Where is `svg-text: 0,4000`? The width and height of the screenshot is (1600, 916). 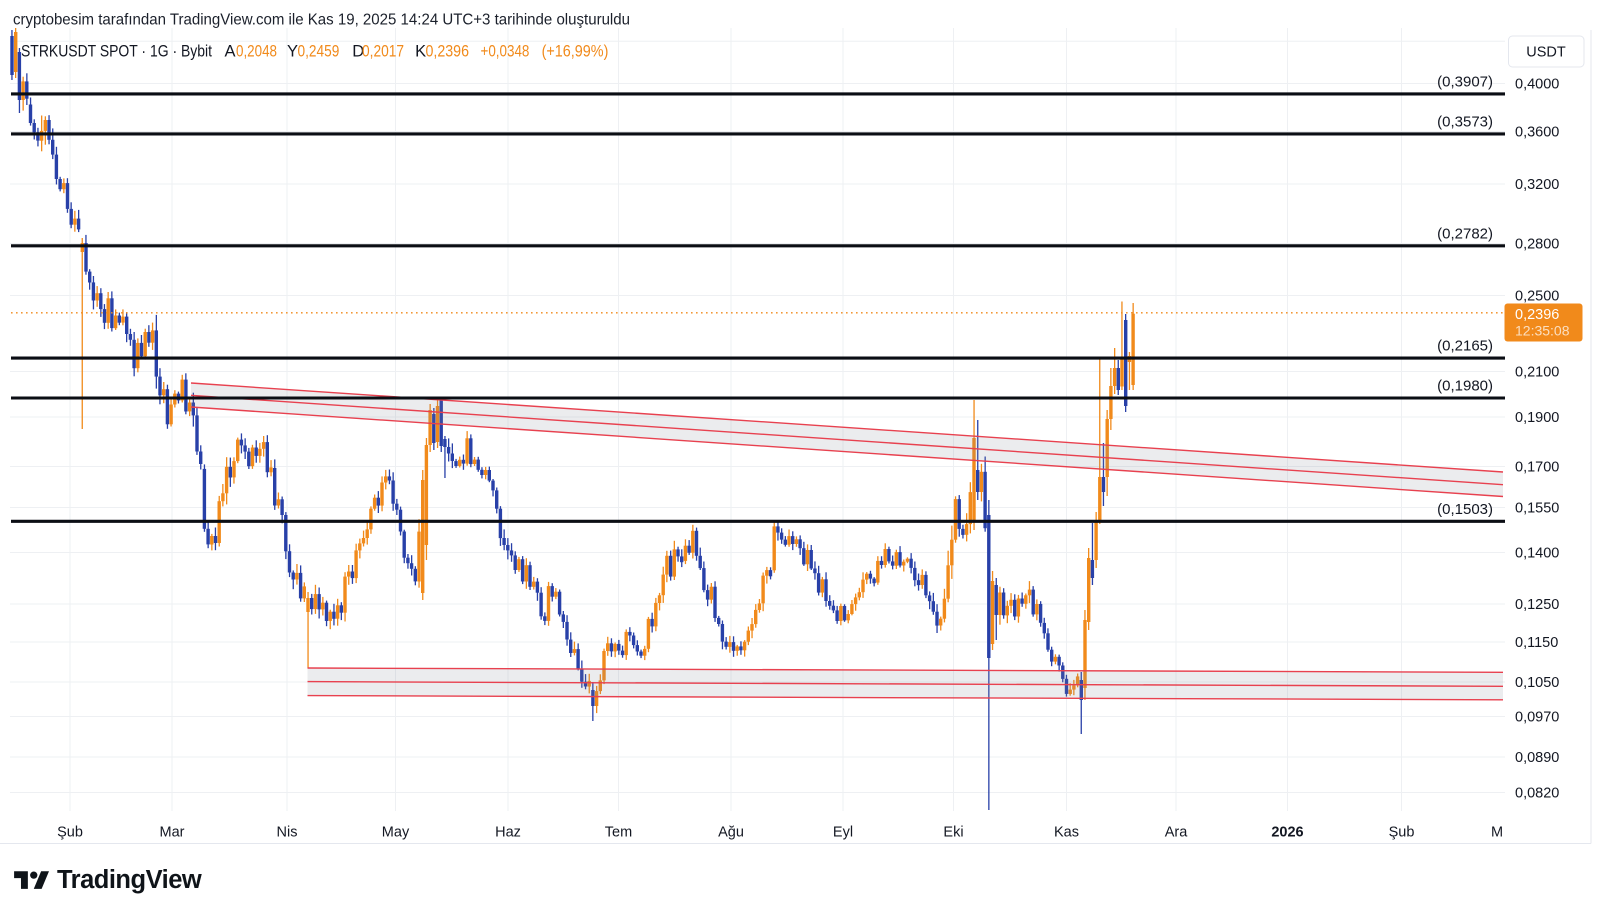 svg-text: 0,4000 is located at coordinates (1537, 85).